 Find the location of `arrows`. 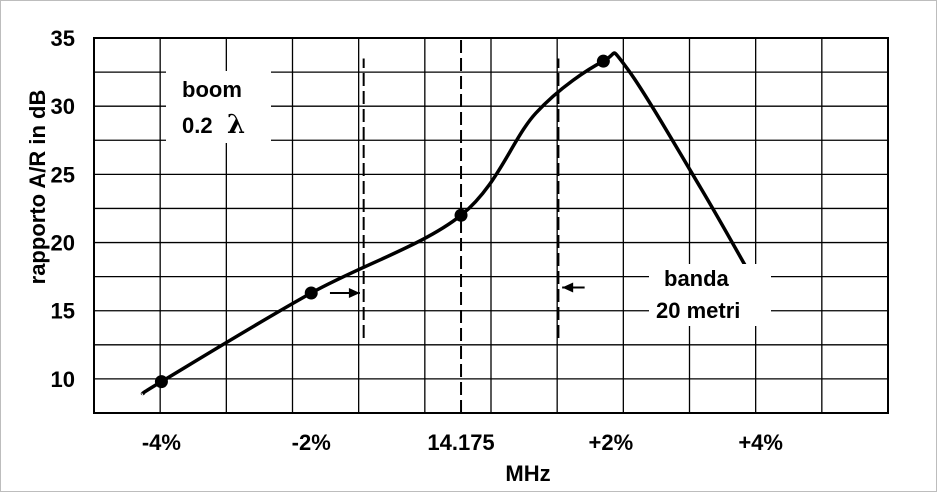

arrows is located at coordinates (457, 290).